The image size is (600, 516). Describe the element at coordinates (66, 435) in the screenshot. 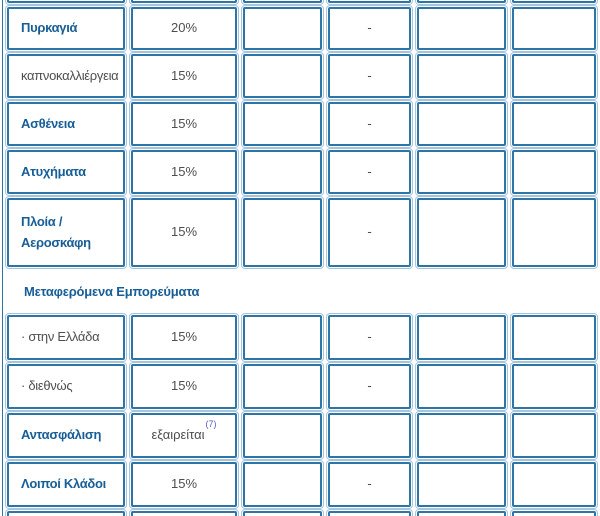

I see `row-label-cell: Αντασφάλιση` at that location.